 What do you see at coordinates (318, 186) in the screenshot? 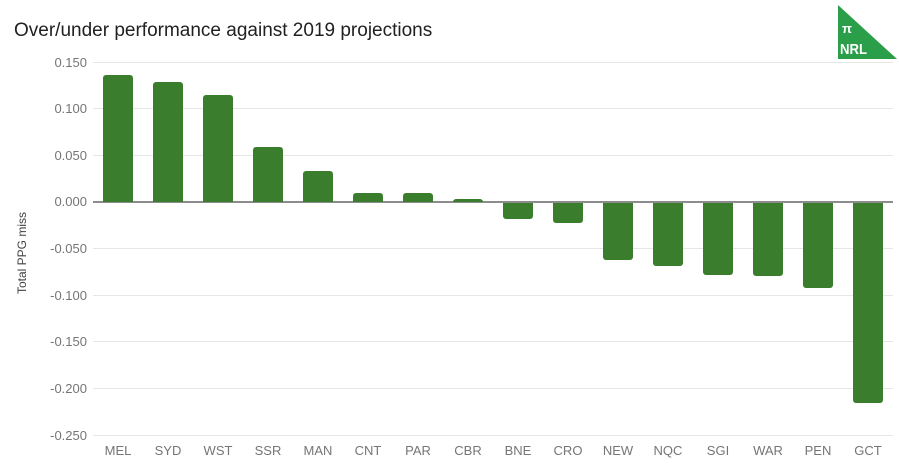
I see `bar-man` at bounding box center [318, 186].